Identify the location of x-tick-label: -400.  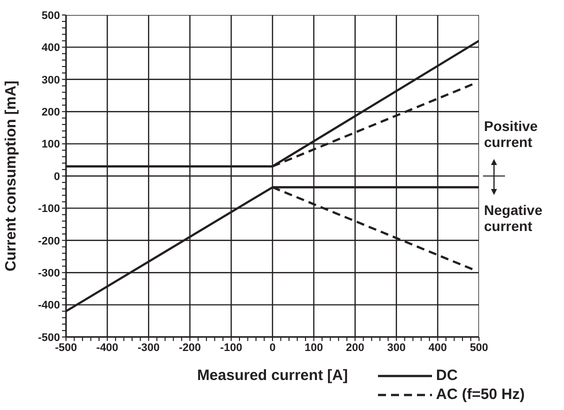
(107, 348).